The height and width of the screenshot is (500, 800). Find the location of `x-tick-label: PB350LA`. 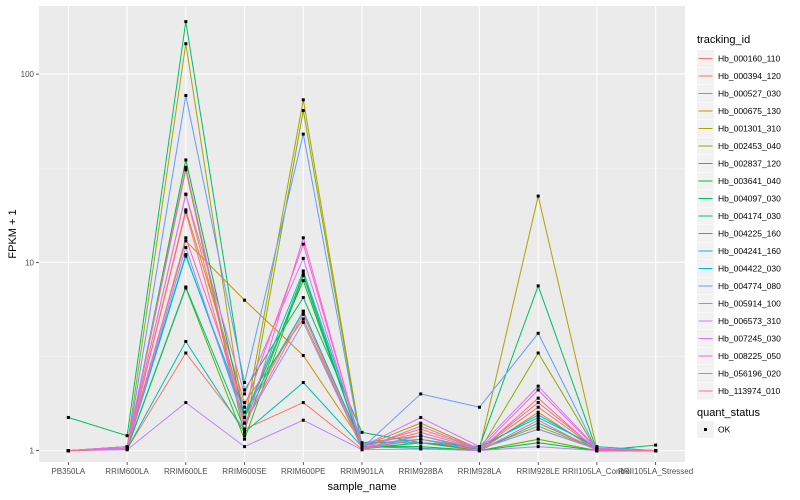

x-tick-label: PB350LA is located at coordinates (68, 471).